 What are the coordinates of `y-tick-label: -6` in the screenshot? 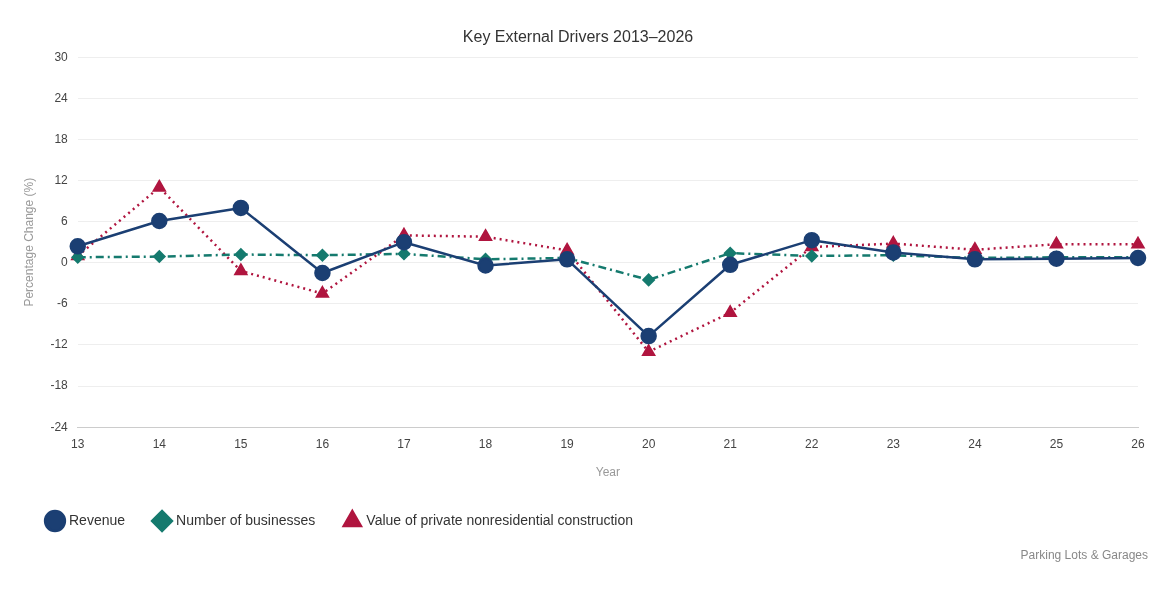 It's located at (63, 303).